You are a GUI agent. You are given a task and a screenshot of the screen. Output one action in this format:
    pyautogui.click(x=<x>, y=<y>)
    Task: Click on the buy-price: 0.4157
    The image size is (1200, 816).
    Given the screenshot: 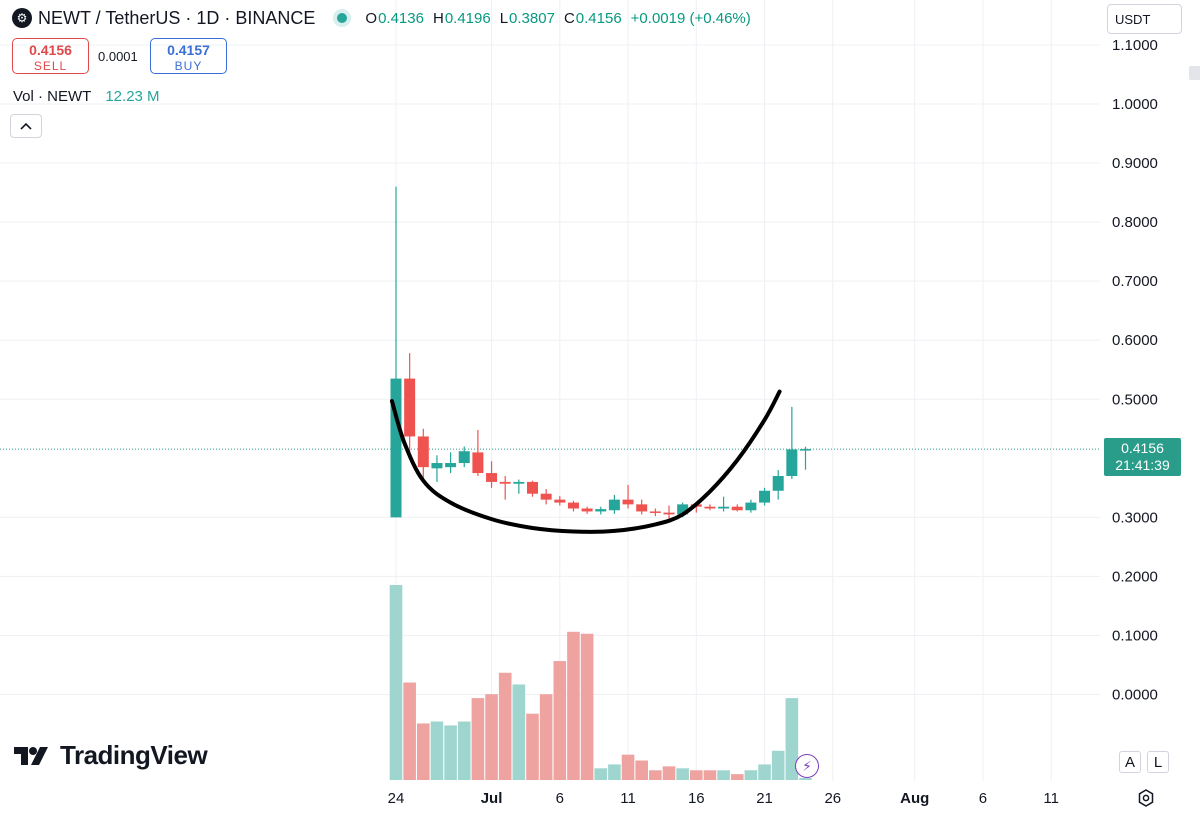 What is the action you would take?
    pyautogui.click(x=188, y=50)
    